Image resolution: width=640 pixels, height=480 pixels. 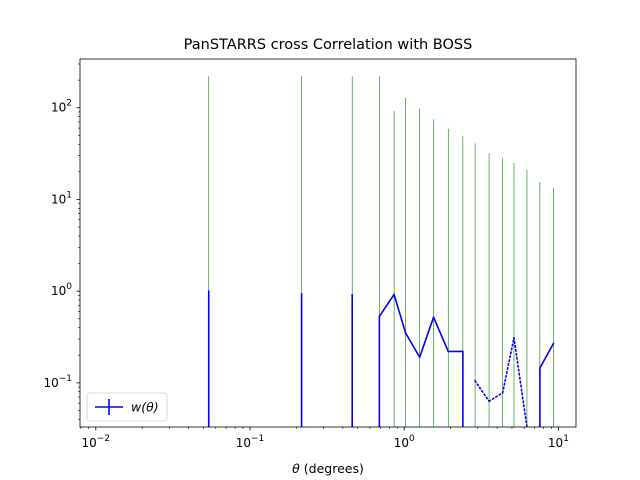 I want to click on y-tick-label: 10⁰, so click(x=61, y=290).